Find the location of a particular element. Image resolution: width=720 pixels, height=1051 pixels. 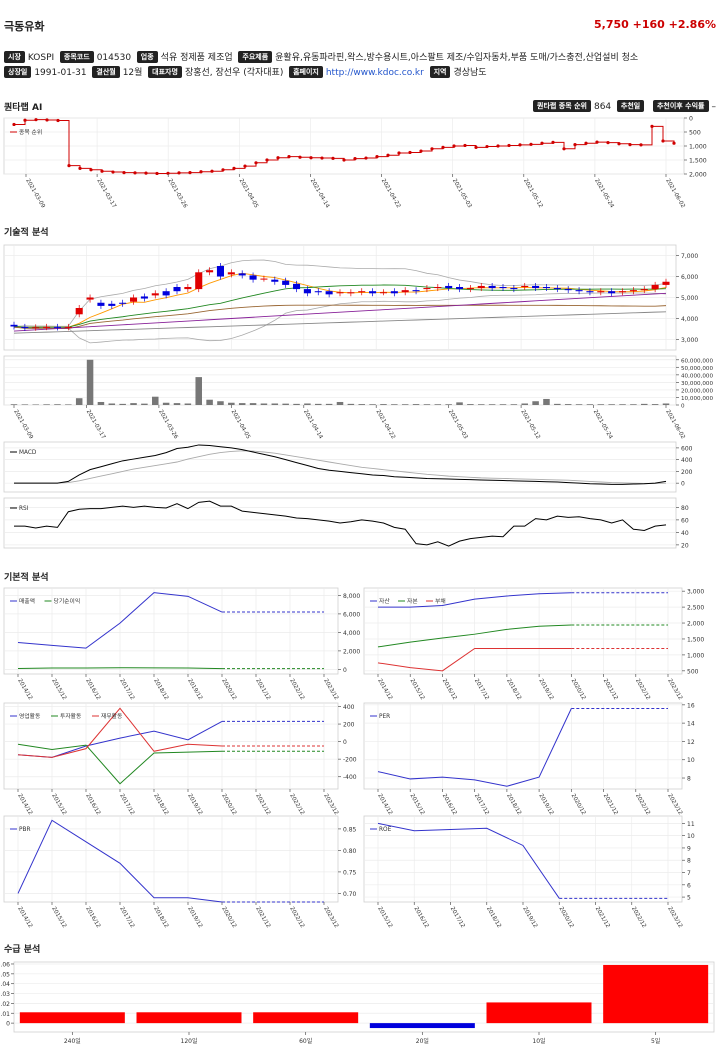

section-ai-title: 퀀타랩 AI is located at coordinates (23, 108).